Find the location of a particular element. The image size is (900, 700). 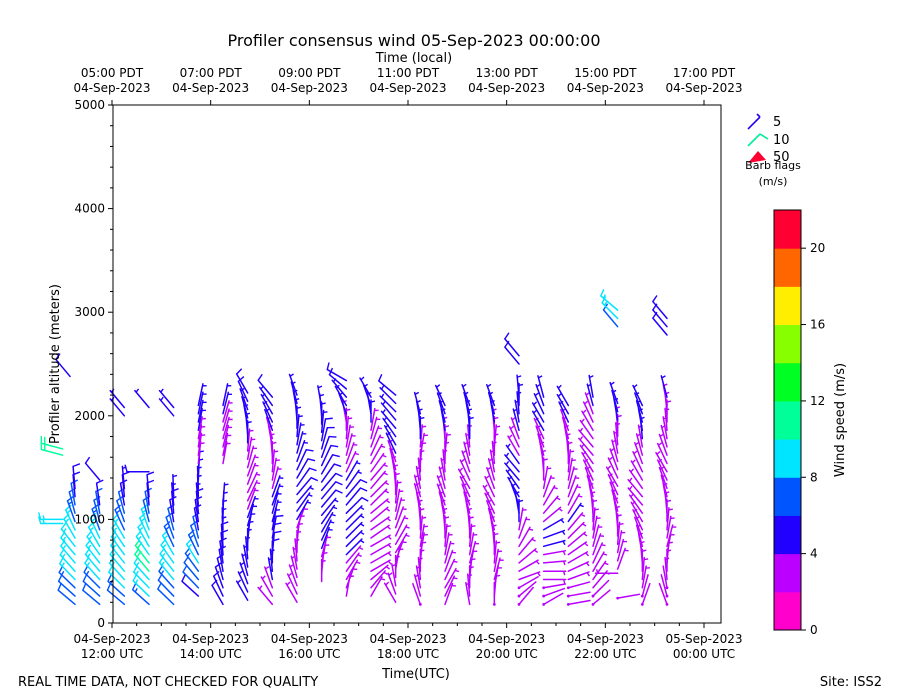

colorbar-label: Wind speed (m/s) is located at coordinates (840, 420).